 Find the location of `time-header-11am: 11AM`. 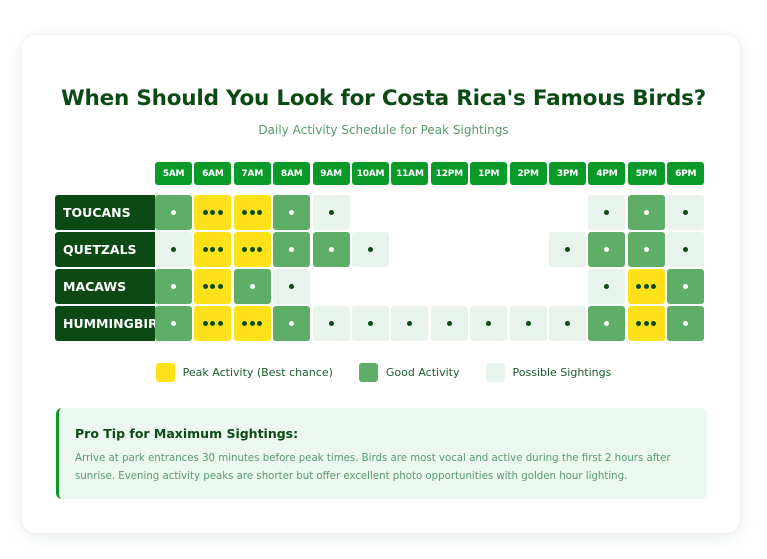

time-header-11am: 11AM is located at coordinates (410, 173).